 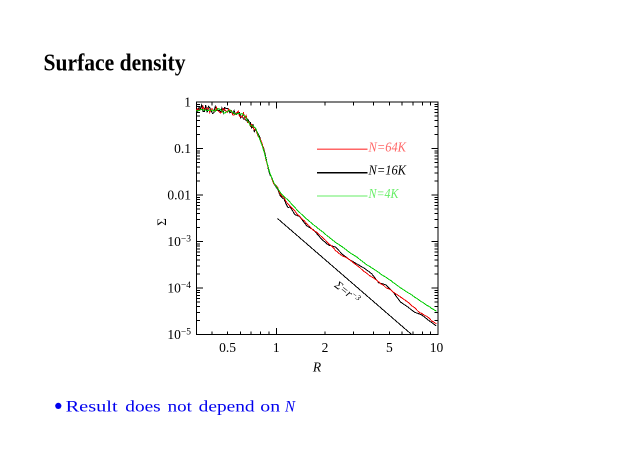 What do you see at coordinates (383, 194) in the screenshot?
I see `svg-text: N=4K` at bounding box center [383, 194].